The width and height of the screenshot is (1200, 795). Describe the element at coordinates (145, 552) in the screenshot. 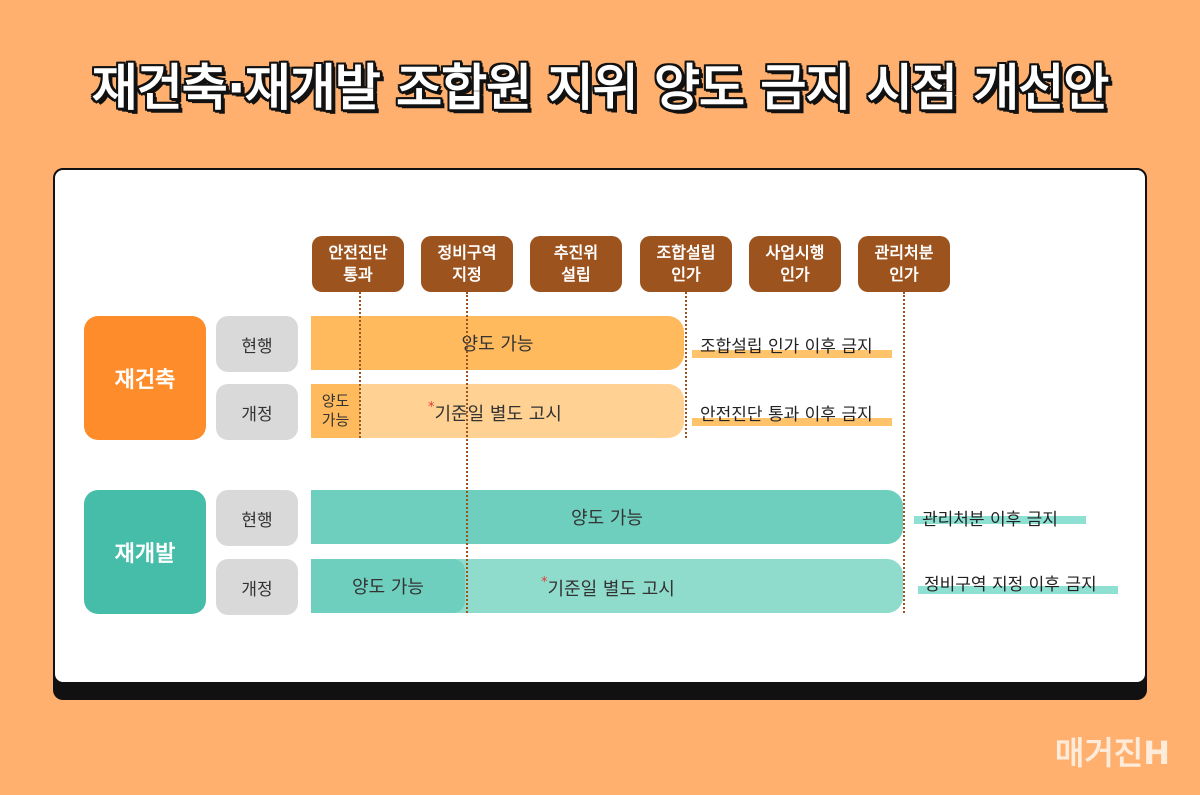

I see `category-redevelop: 재개발` at that location.